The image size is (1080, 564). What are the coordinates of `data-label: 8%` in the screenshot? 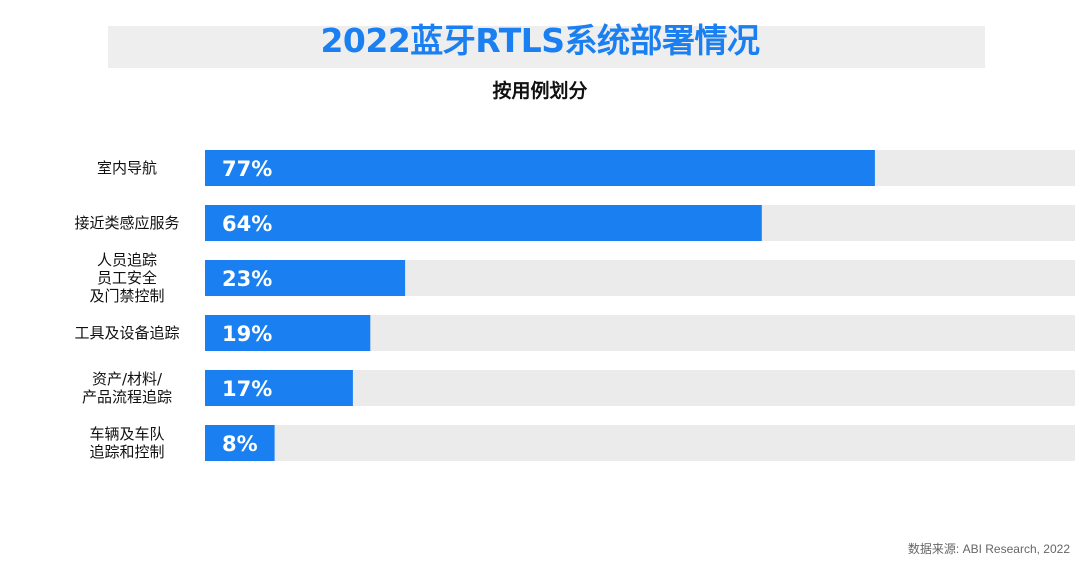 It's located at (240, 444).